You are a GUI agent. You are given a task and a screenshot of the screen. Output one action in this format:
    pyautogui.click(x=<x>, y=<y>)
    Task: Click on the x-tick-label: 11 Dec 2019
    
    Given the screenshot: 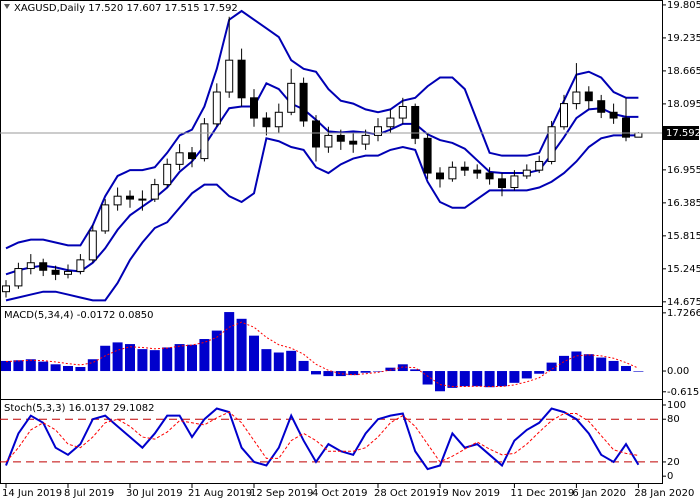 What is the action you would take?
    pyautogui.click(x=542, y=493)
    